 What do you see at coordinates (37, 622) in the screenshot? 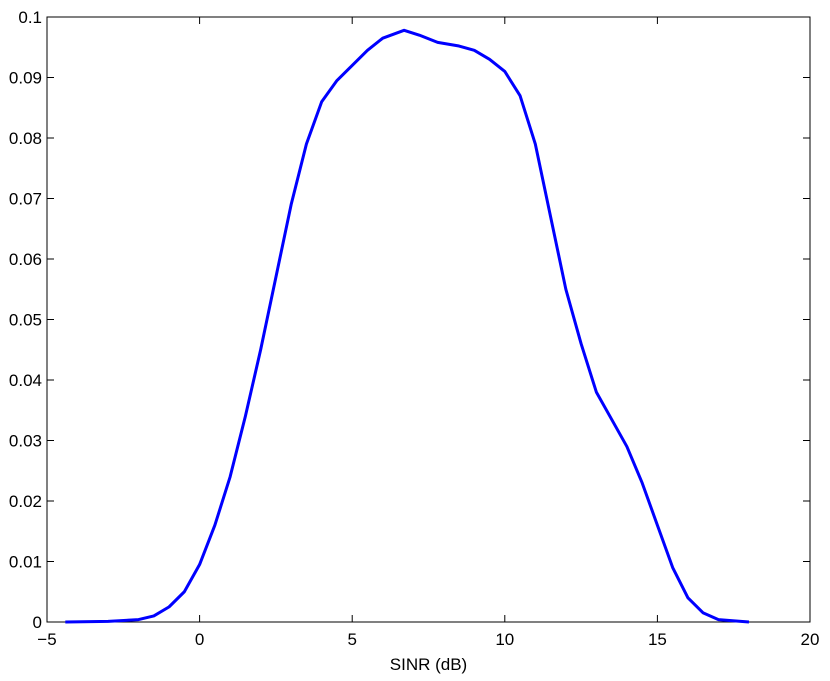
I see `y-tick-label: 0` at bounding box center [37, 622].